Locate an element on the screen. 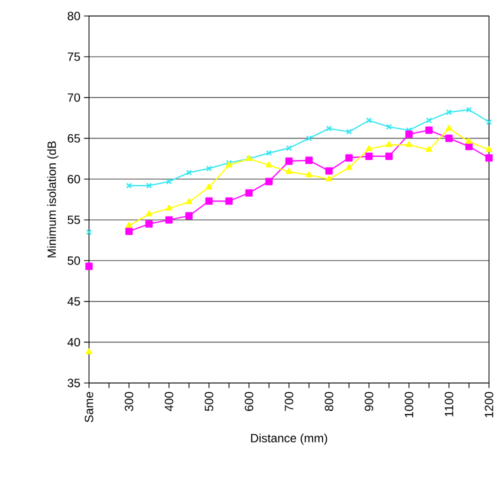  y-tick-label: 45 is located at coordinates (73, 301).